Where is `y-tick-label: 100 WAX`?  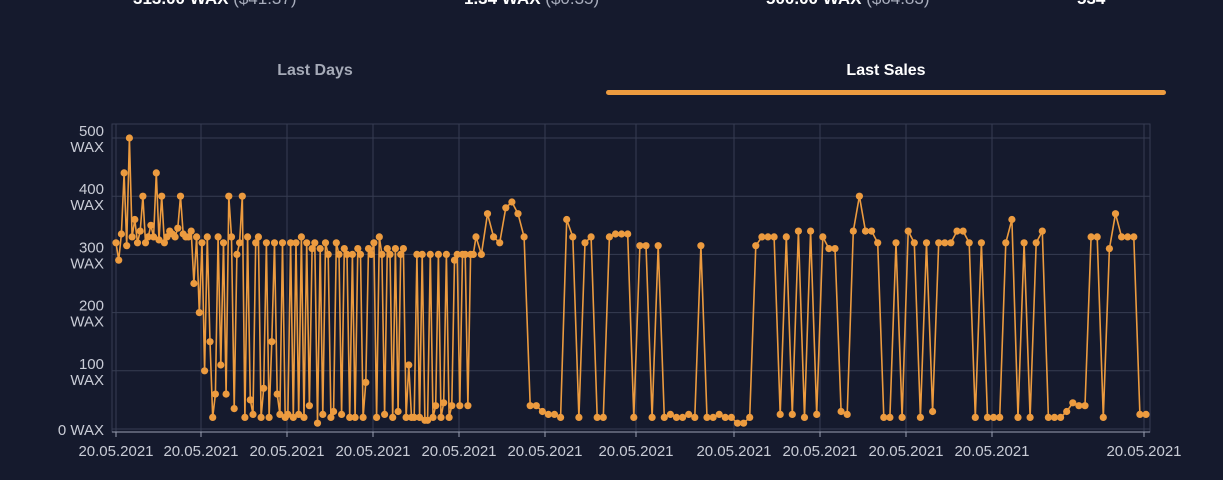
y-tick-label: 100 WAX is located at coordinates (87, 372).